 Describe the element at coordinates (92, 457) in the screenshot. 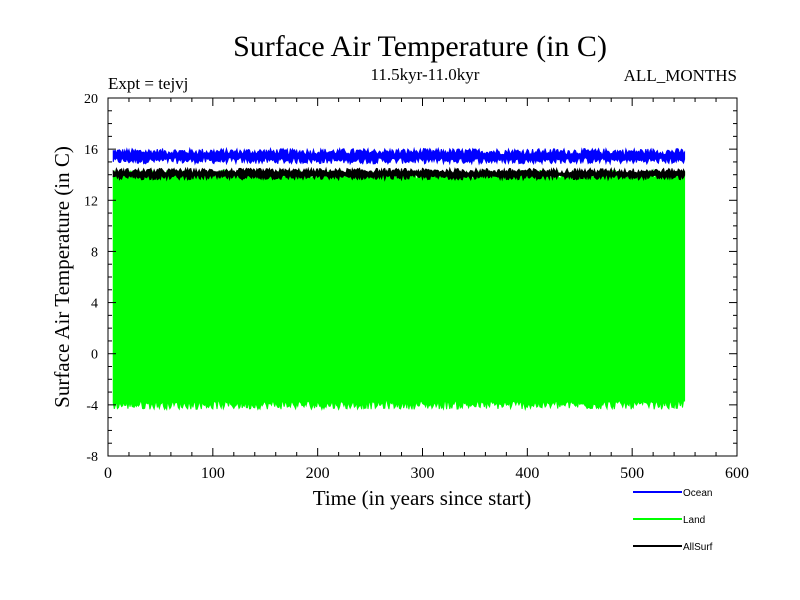

I see `y-tick-label: -8` at that location.